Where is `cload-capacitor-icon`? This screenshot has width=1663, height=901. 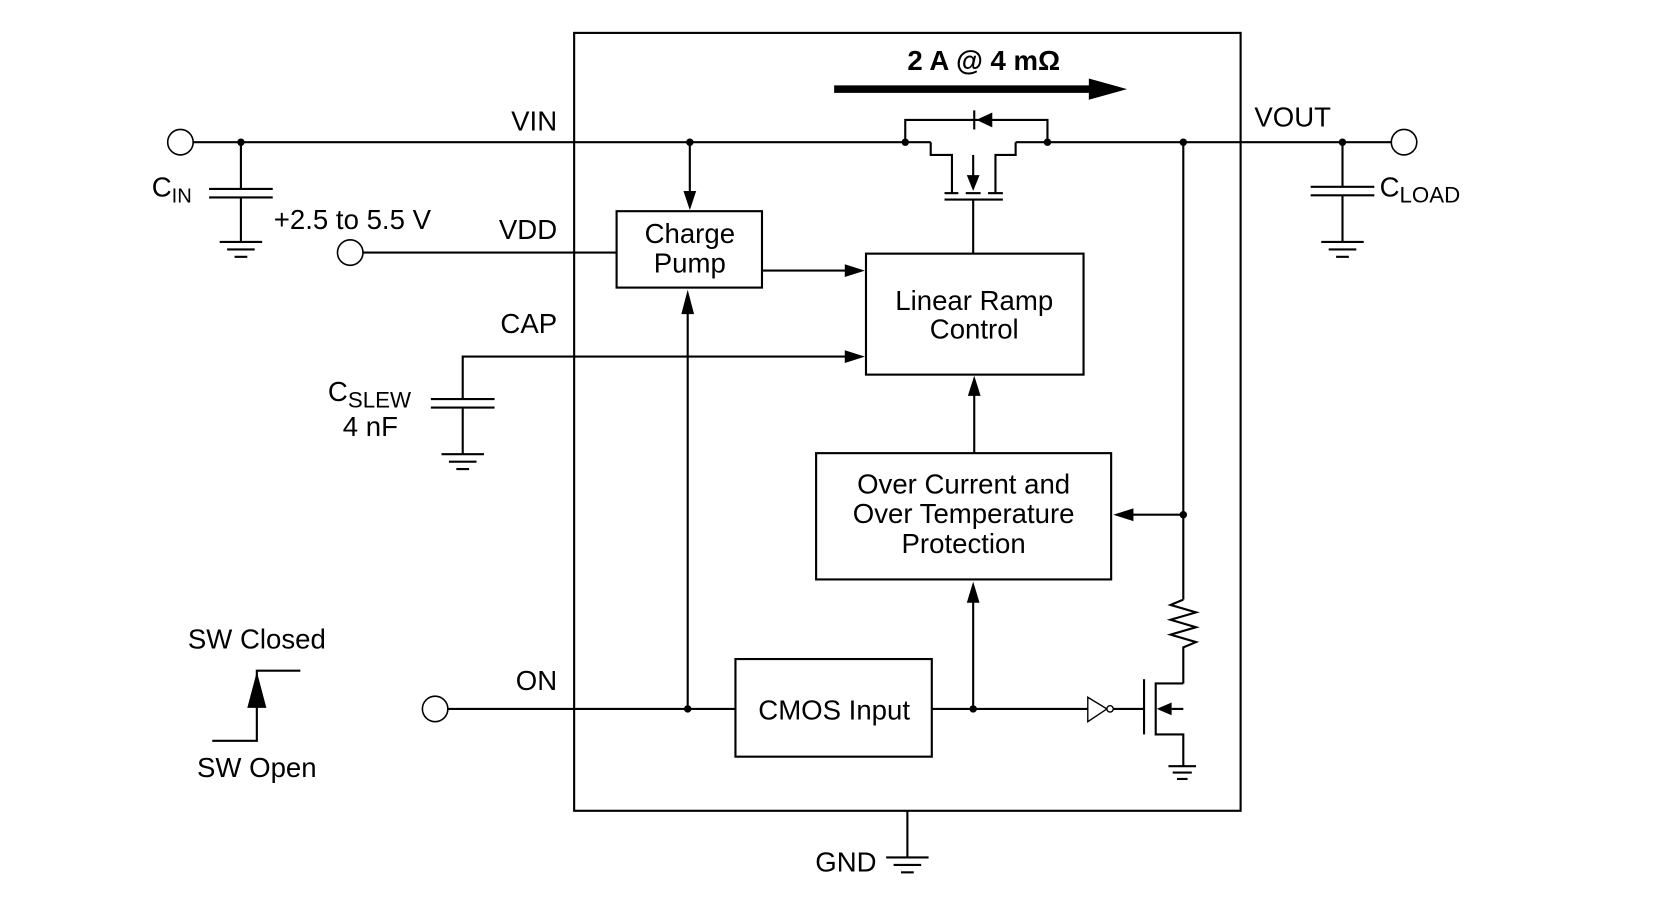 cload-capacitor-icon is located at coordinates (1342, 192).